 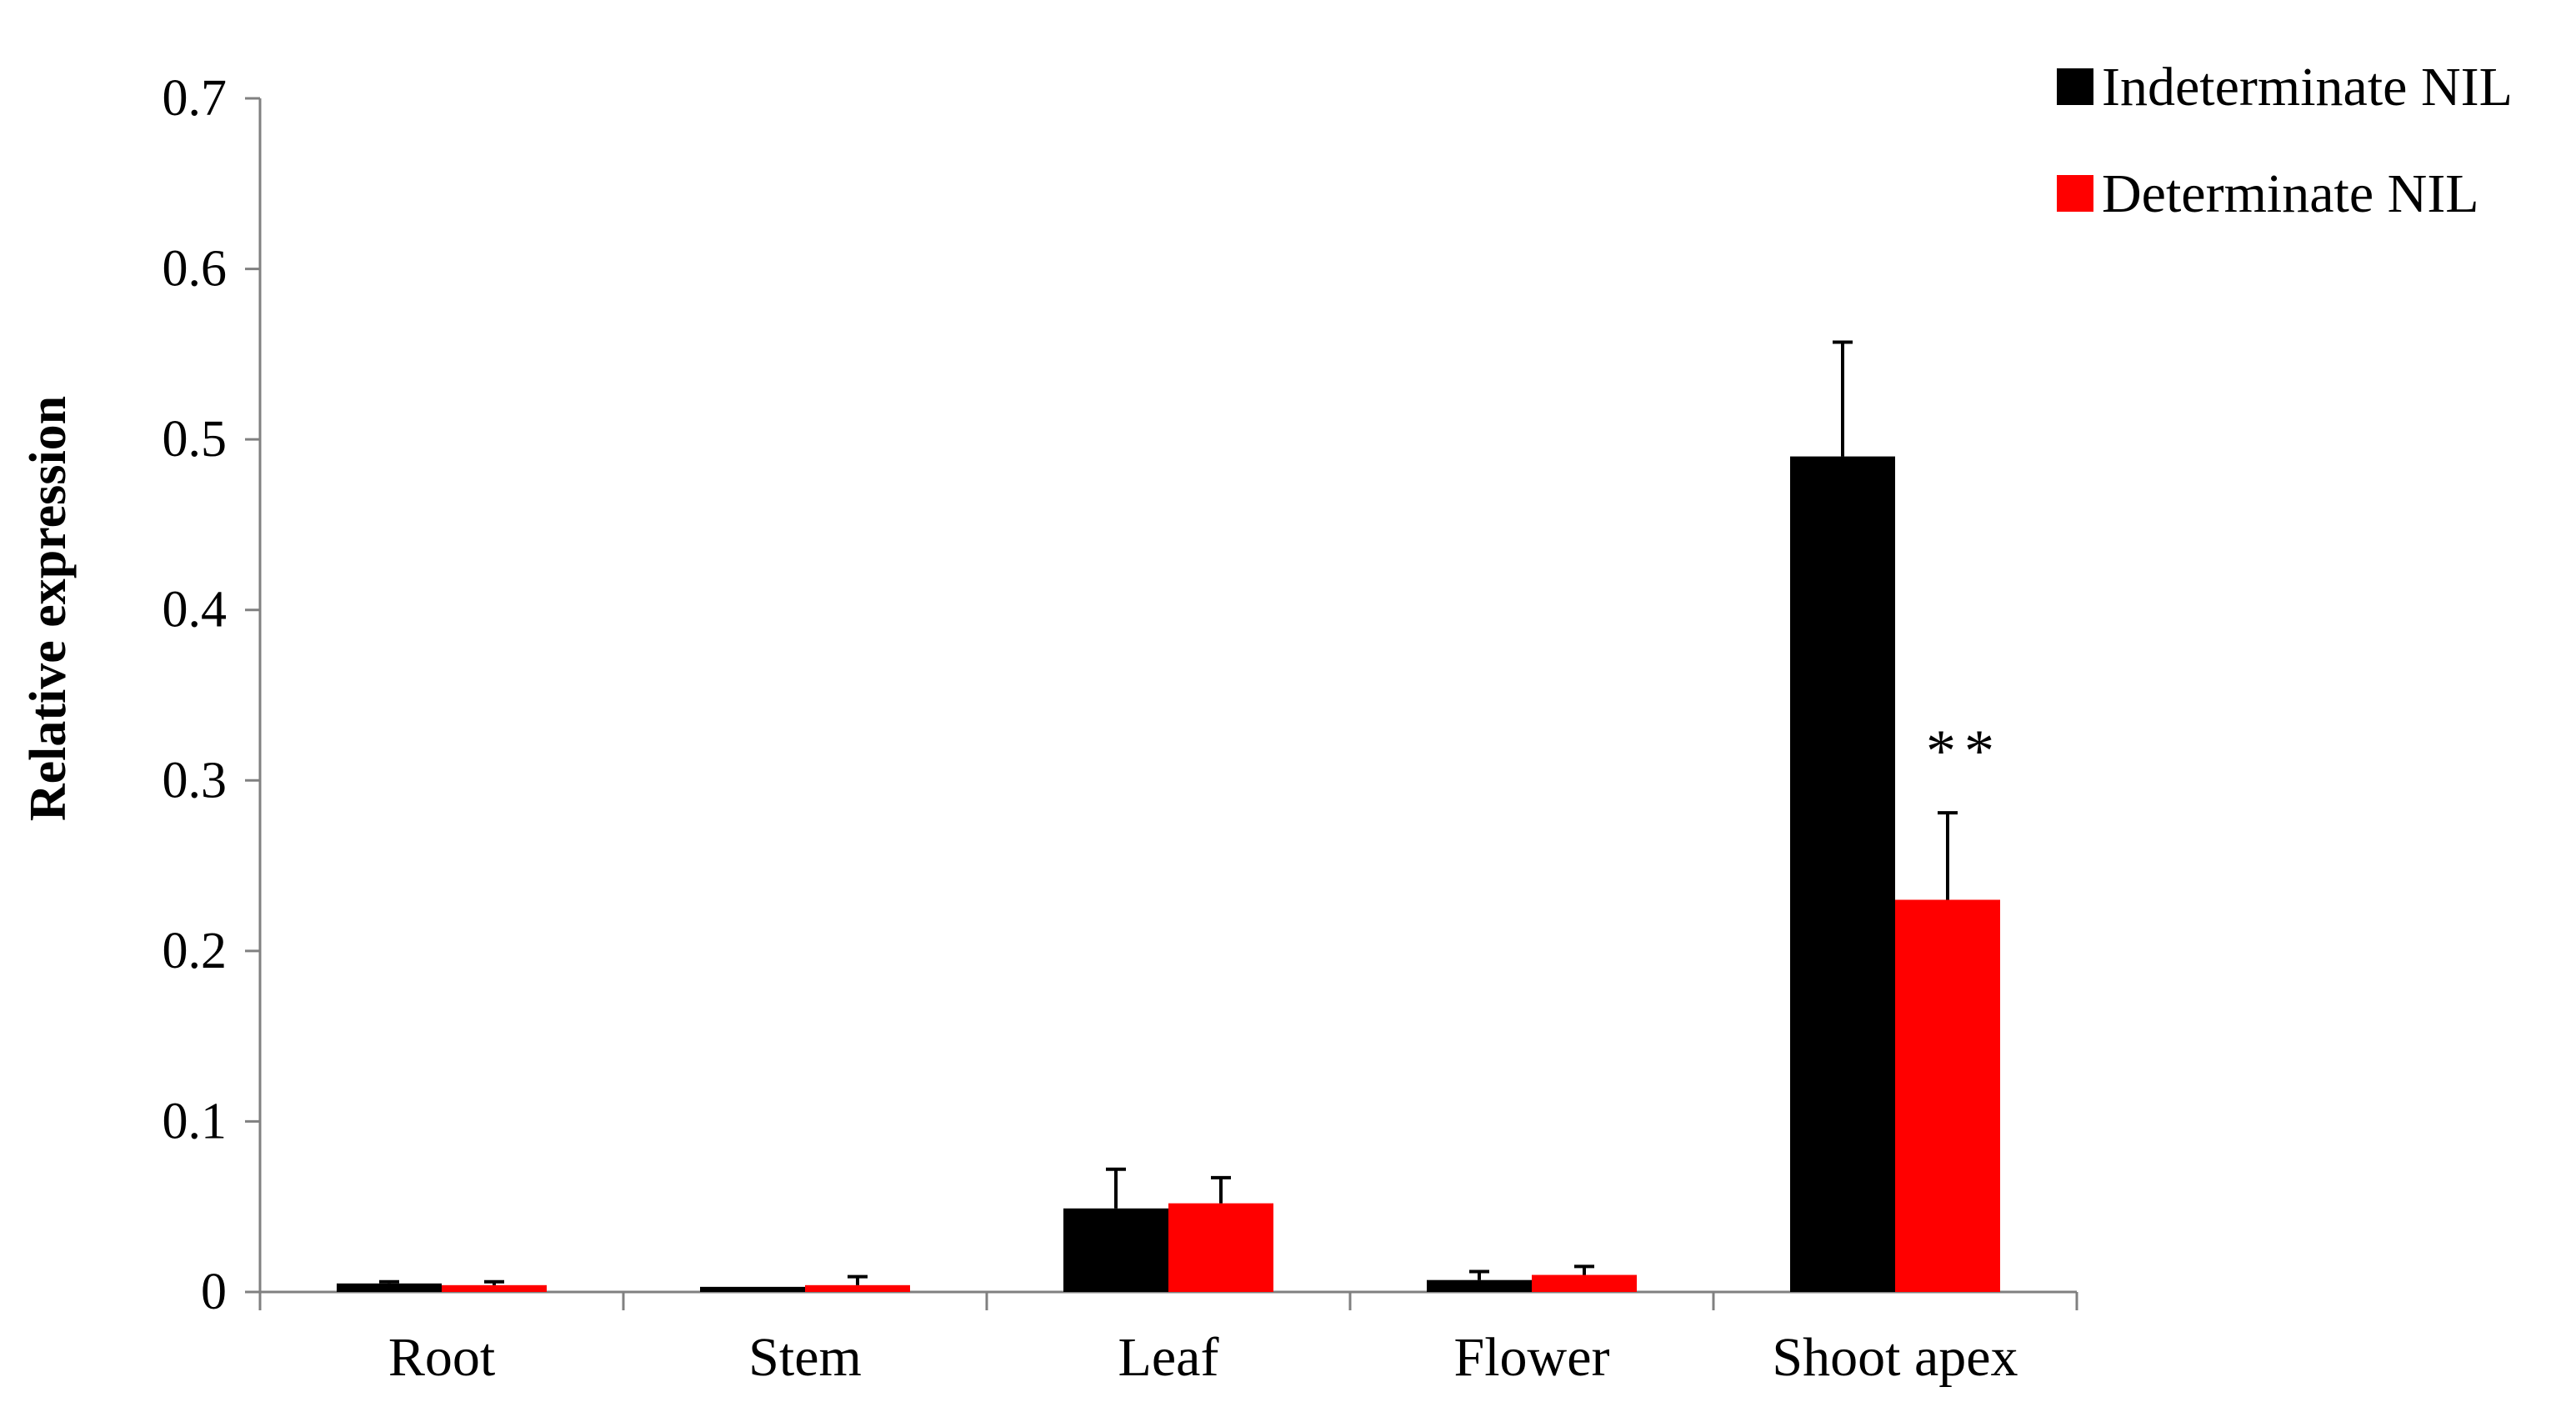 I want to click on x-category-label: Stem, so click(x=805, y=1357).